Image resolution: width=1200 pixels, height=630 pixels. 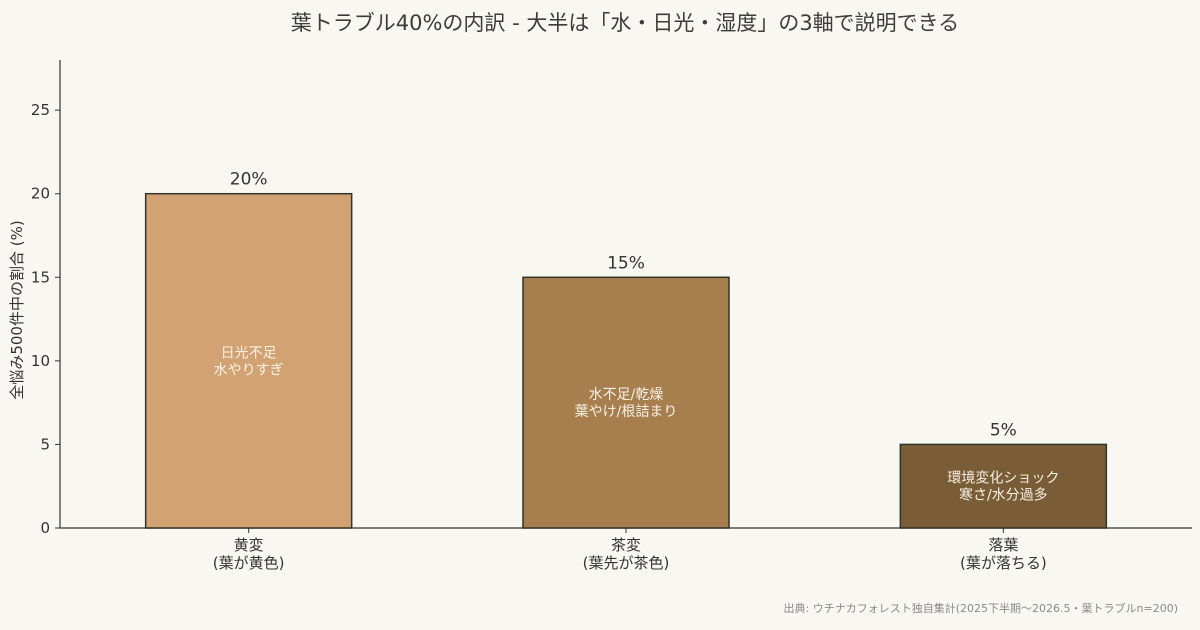 I want to click on bar-inner-text: 葉やけ/根詰まり, so click(x=626, y=412).